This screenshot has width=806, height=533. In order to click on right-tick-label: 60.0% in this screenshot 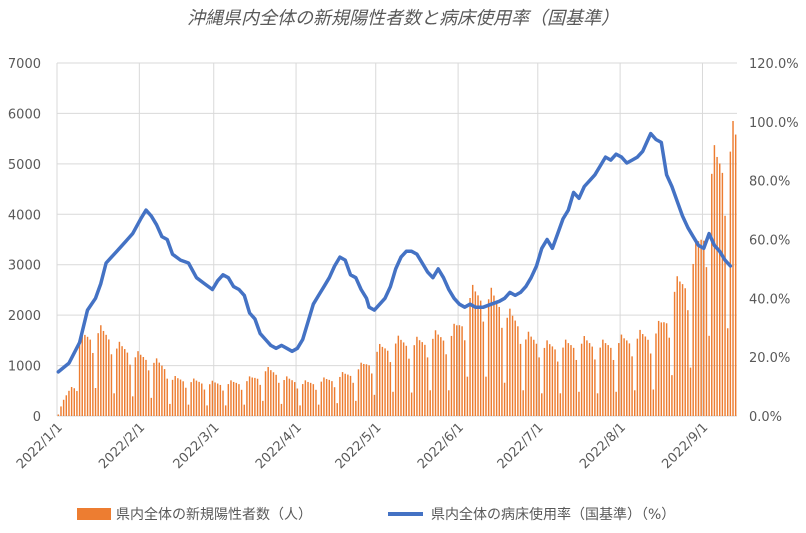, I will do `click(769, 241)`.